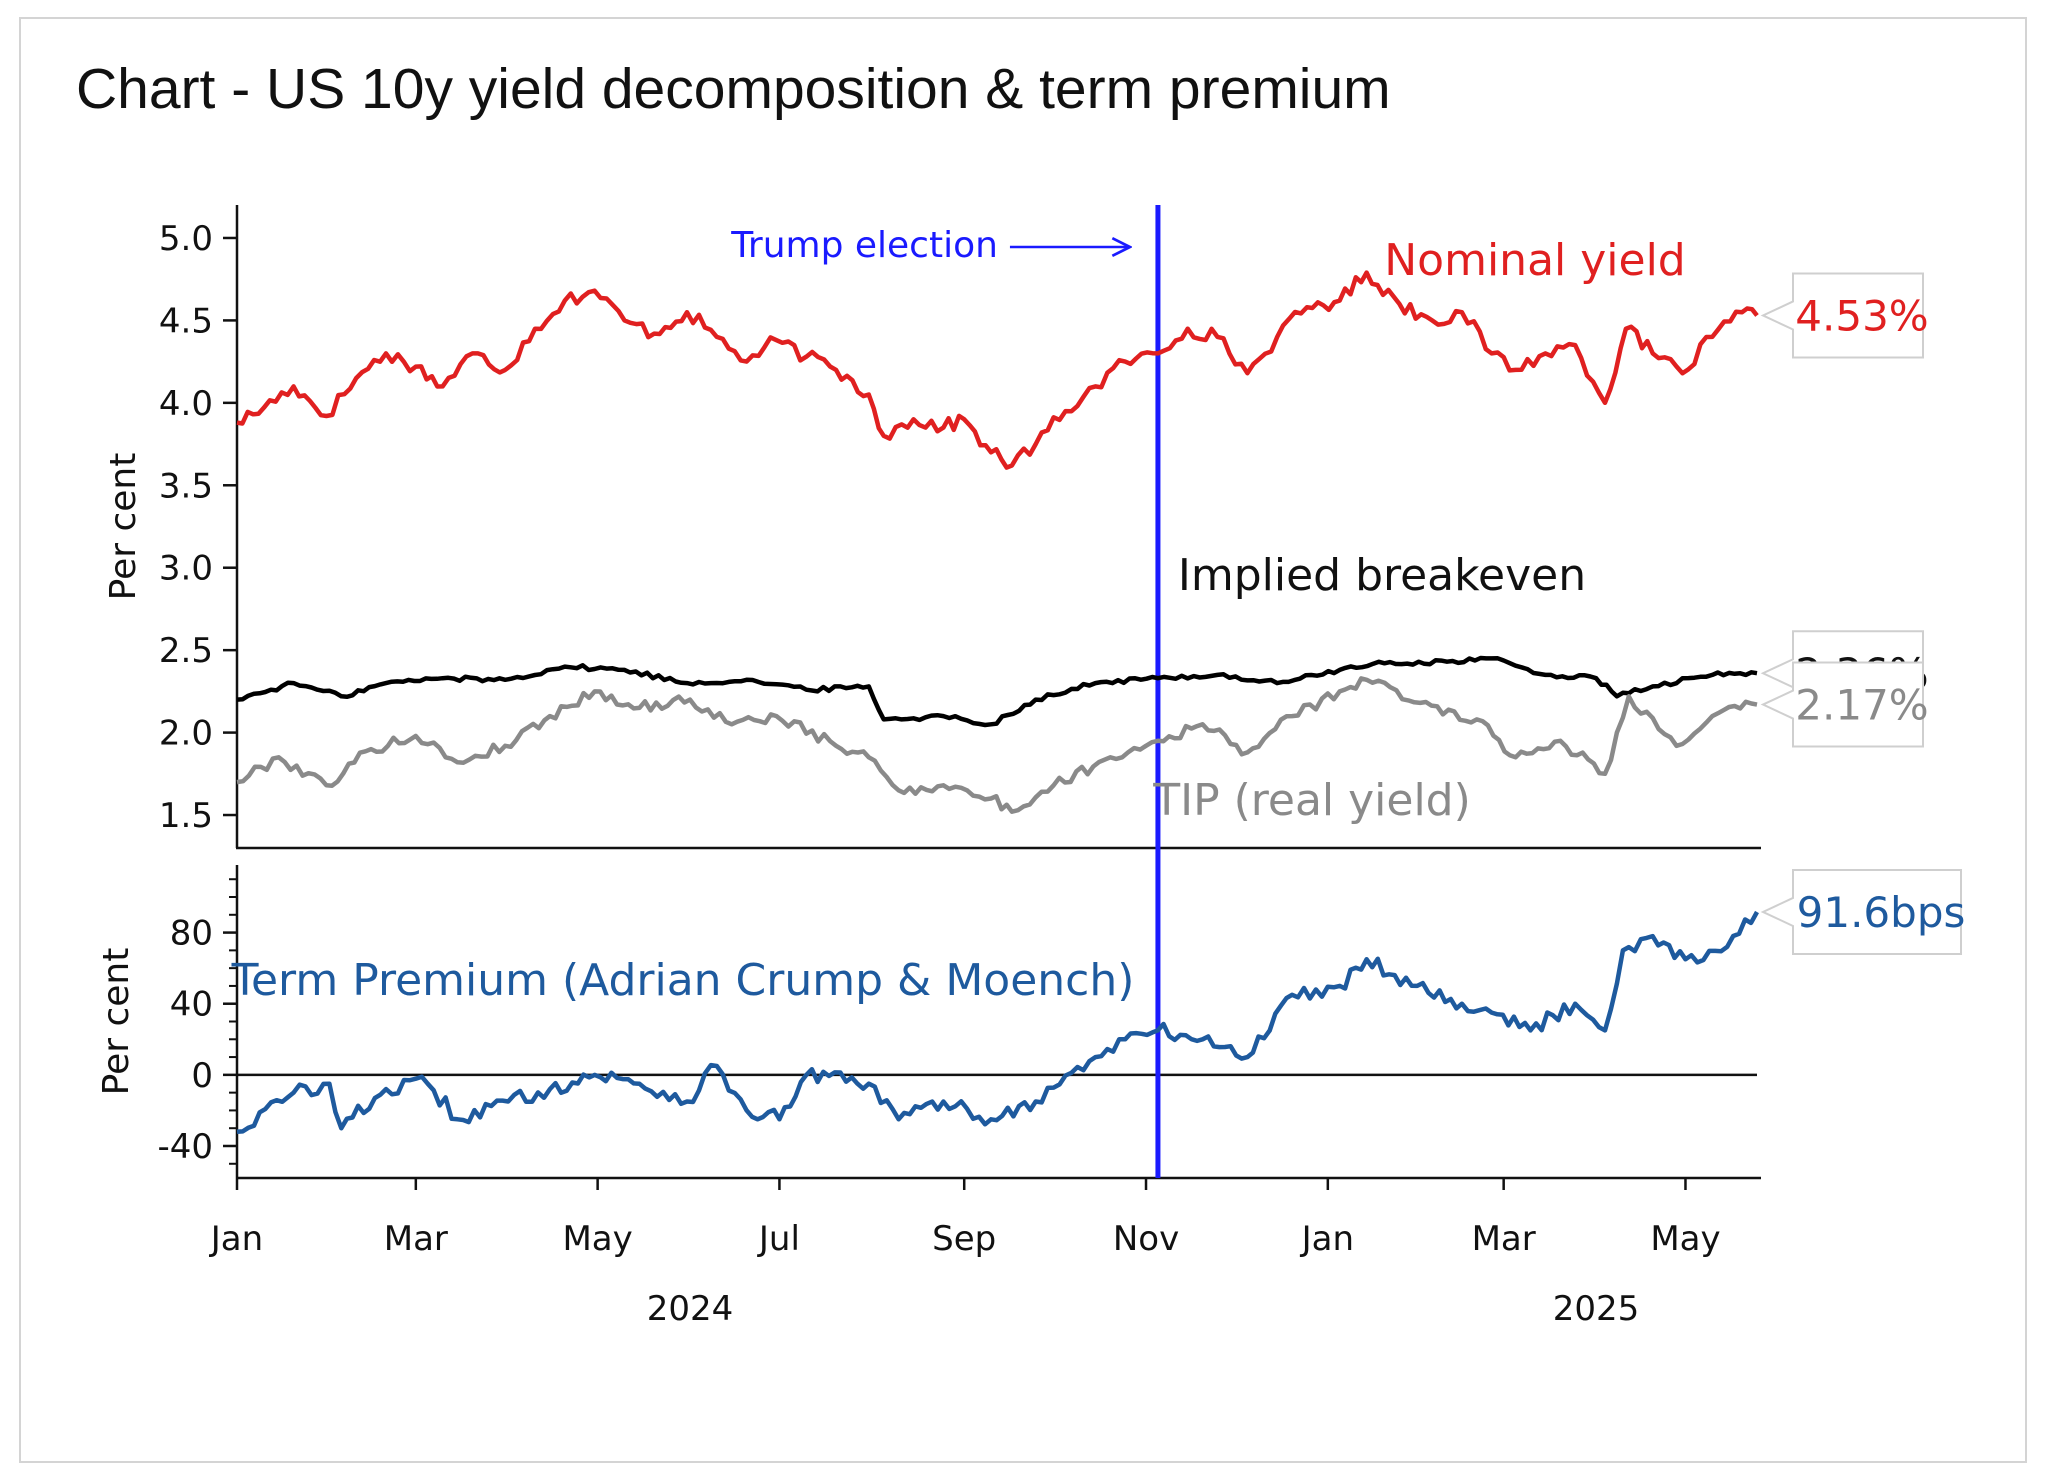  I want to click on callout-value-3: 91.6bps, so click(1881, 912).